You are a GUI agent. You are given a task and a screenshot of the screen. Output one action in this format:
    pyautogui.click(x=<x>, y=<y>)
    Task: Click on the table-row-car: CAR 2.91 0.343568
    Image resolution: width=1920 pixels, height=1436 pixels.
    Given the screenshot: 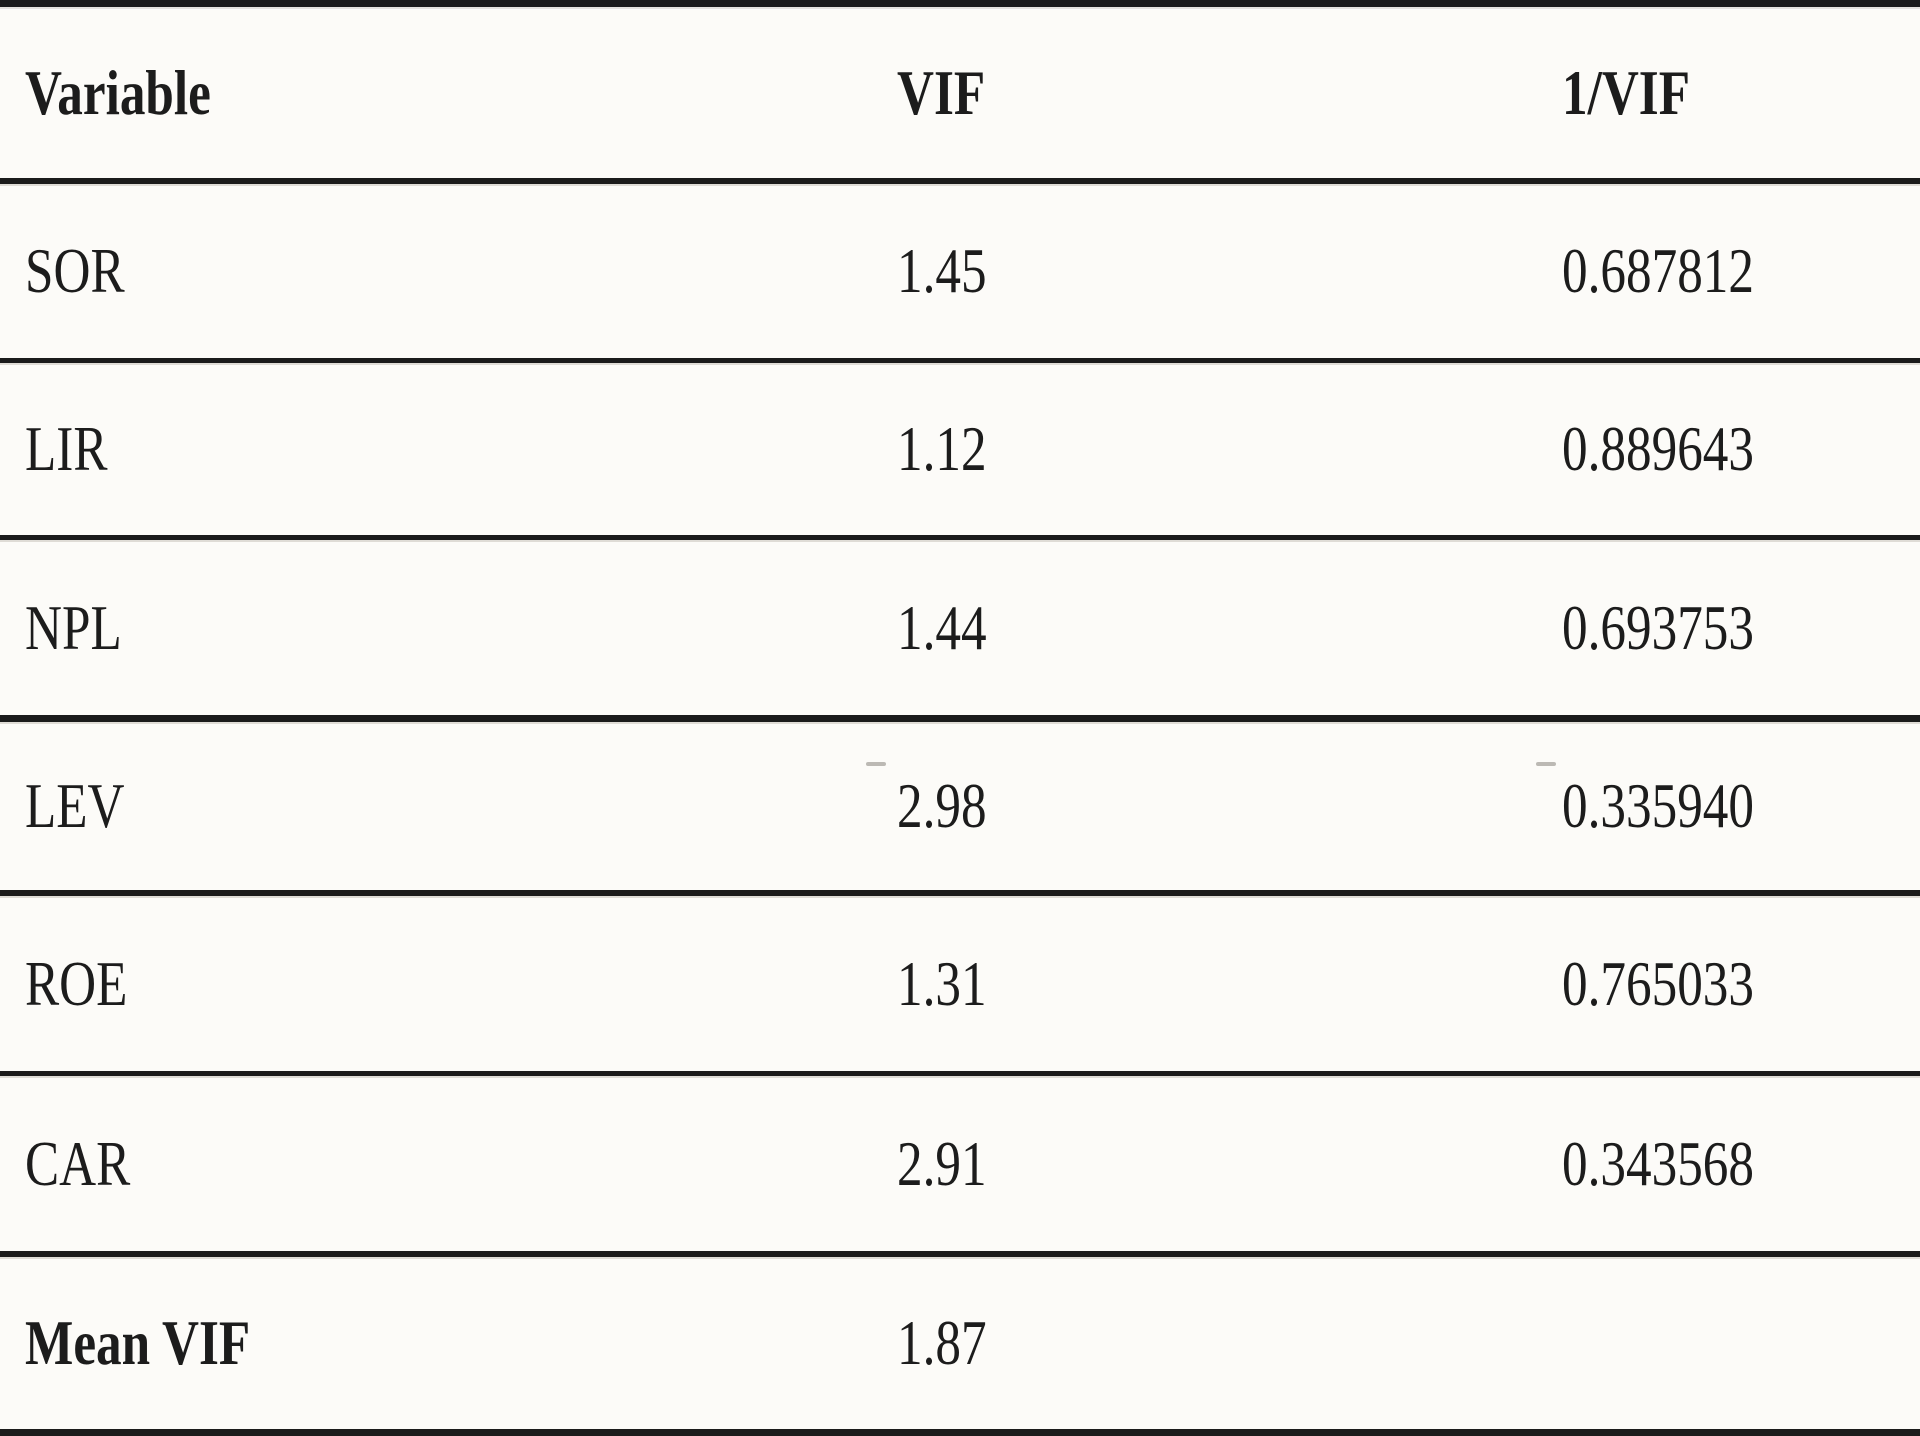 What is the action you would take?
    pyautogui.click(x=960, y=1166)
    